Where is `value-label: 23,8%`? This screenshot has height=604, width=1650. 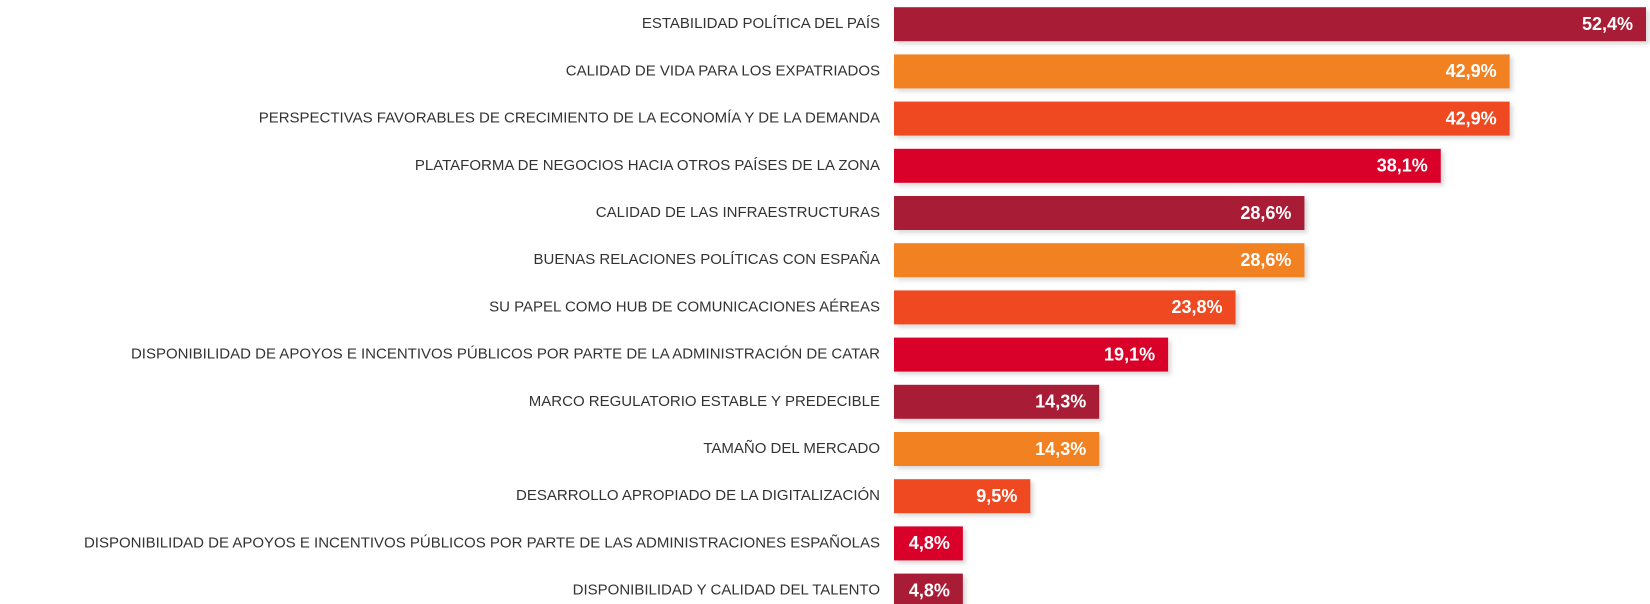 value-label: 23,8% is located at coordinates (1197, 307).